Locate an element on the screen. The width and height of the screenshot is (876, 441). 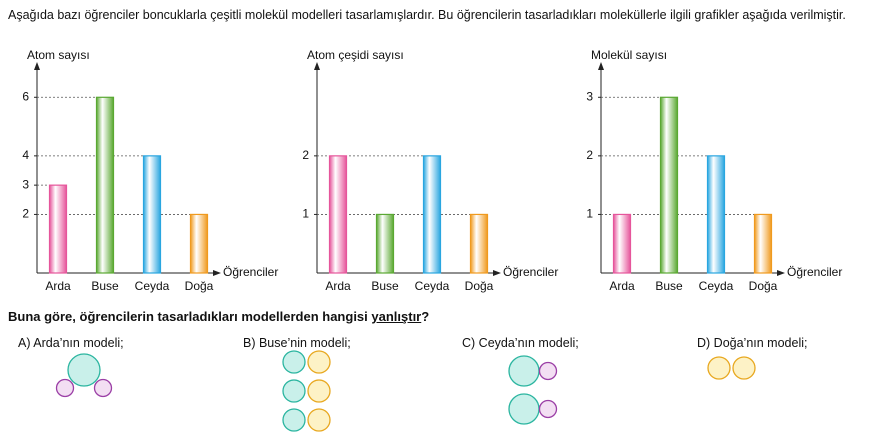
y-tick-label: 6 is located at coordinates (25, 96).